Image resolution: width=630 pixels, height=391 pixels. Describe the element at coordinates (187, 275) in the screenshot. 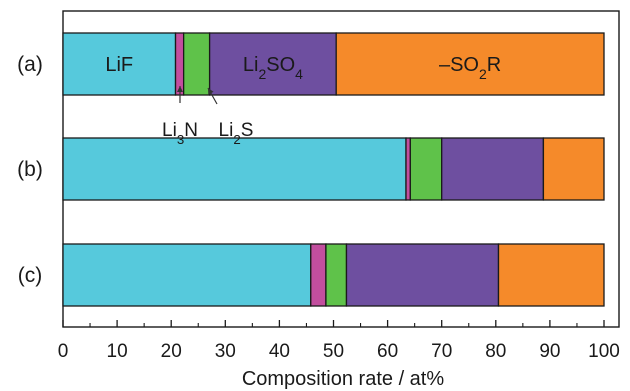

I see `bar-c-lif` at that location.